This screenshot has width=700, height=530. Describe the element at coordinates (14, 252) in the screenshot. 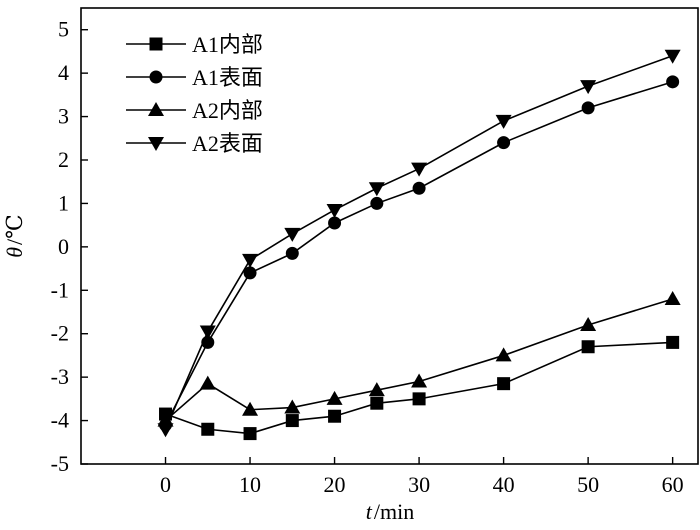

I see `y-axis-var: θ` at that location.